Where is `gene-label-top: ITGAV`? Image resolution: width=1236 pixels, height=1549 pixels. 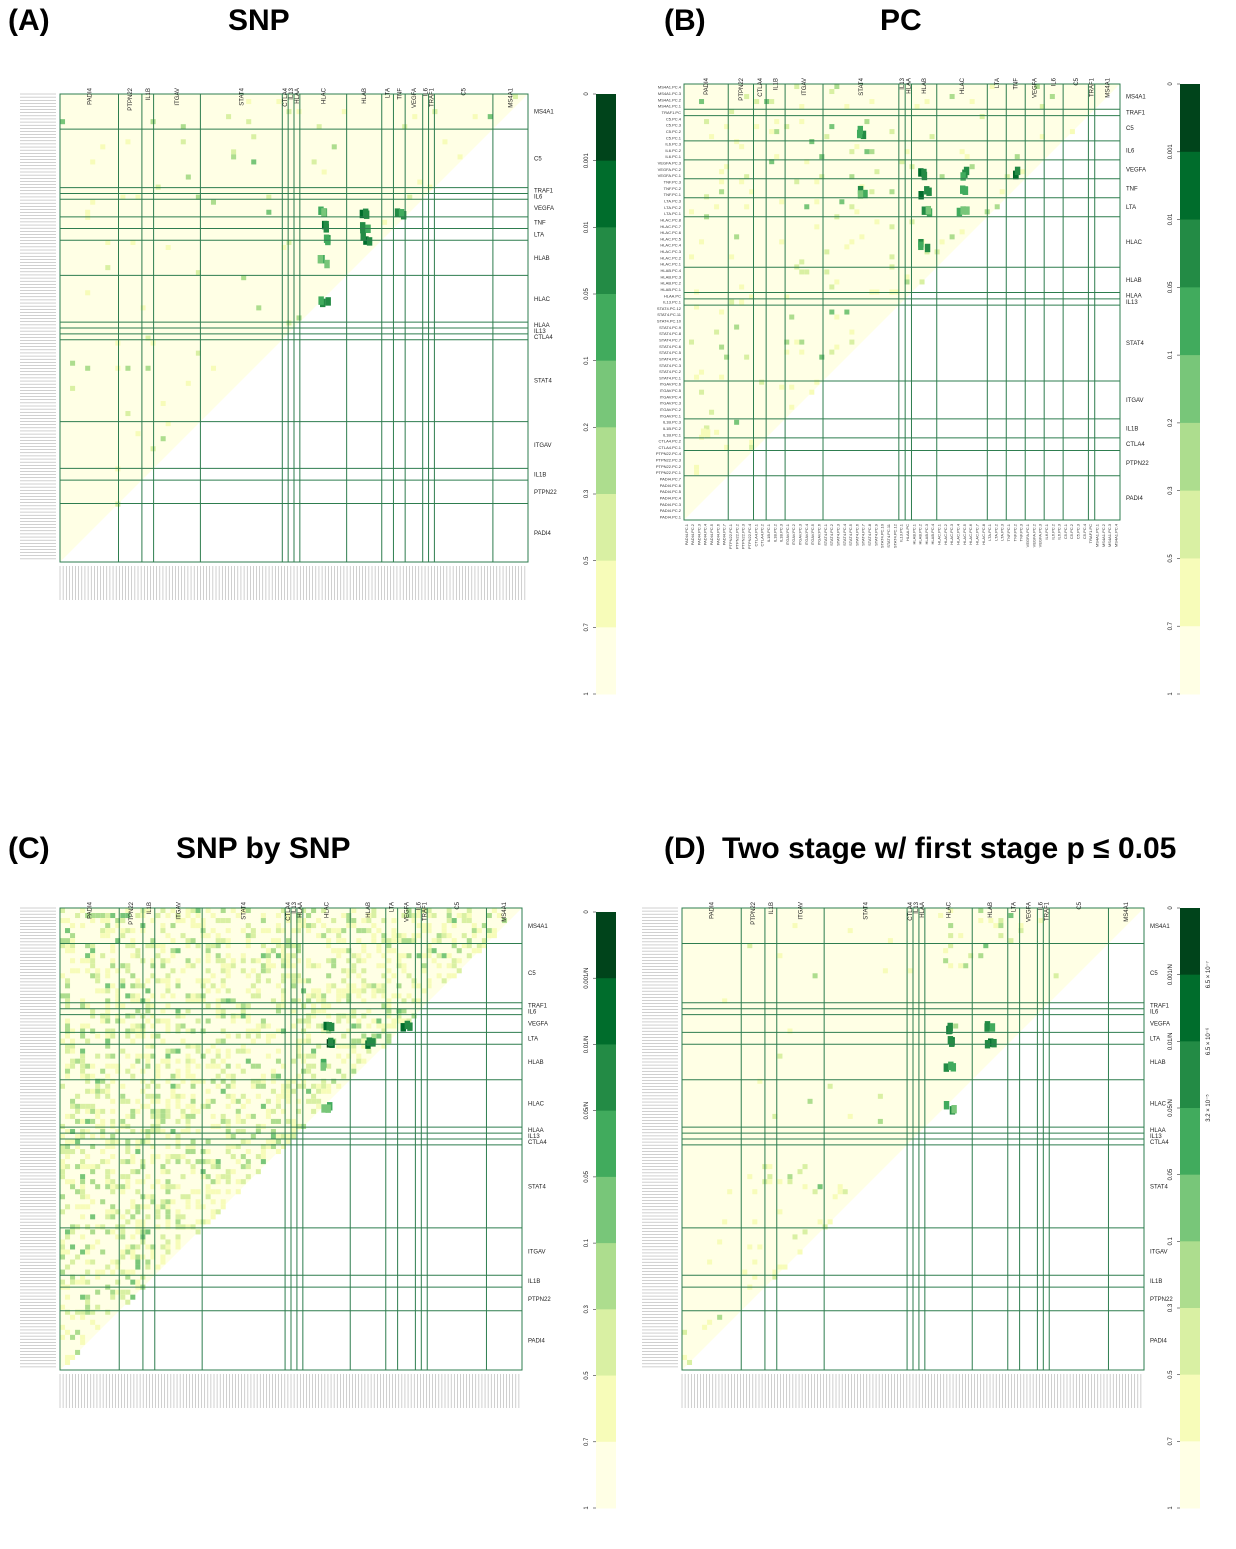 gene-label-top: ITGAV is located at coordinates (805, 87).